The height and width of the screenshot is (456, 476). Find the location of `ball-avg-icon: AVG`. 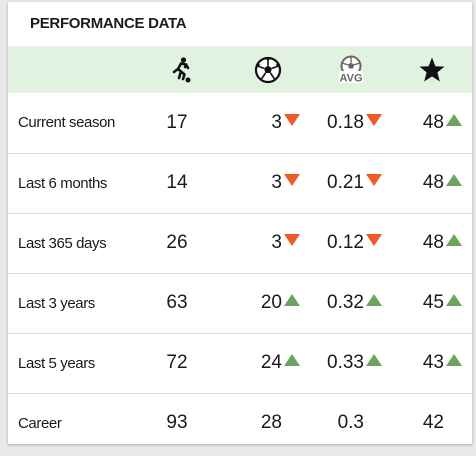

ball-avg-icon: AVG is located at coordinates (351, 69).